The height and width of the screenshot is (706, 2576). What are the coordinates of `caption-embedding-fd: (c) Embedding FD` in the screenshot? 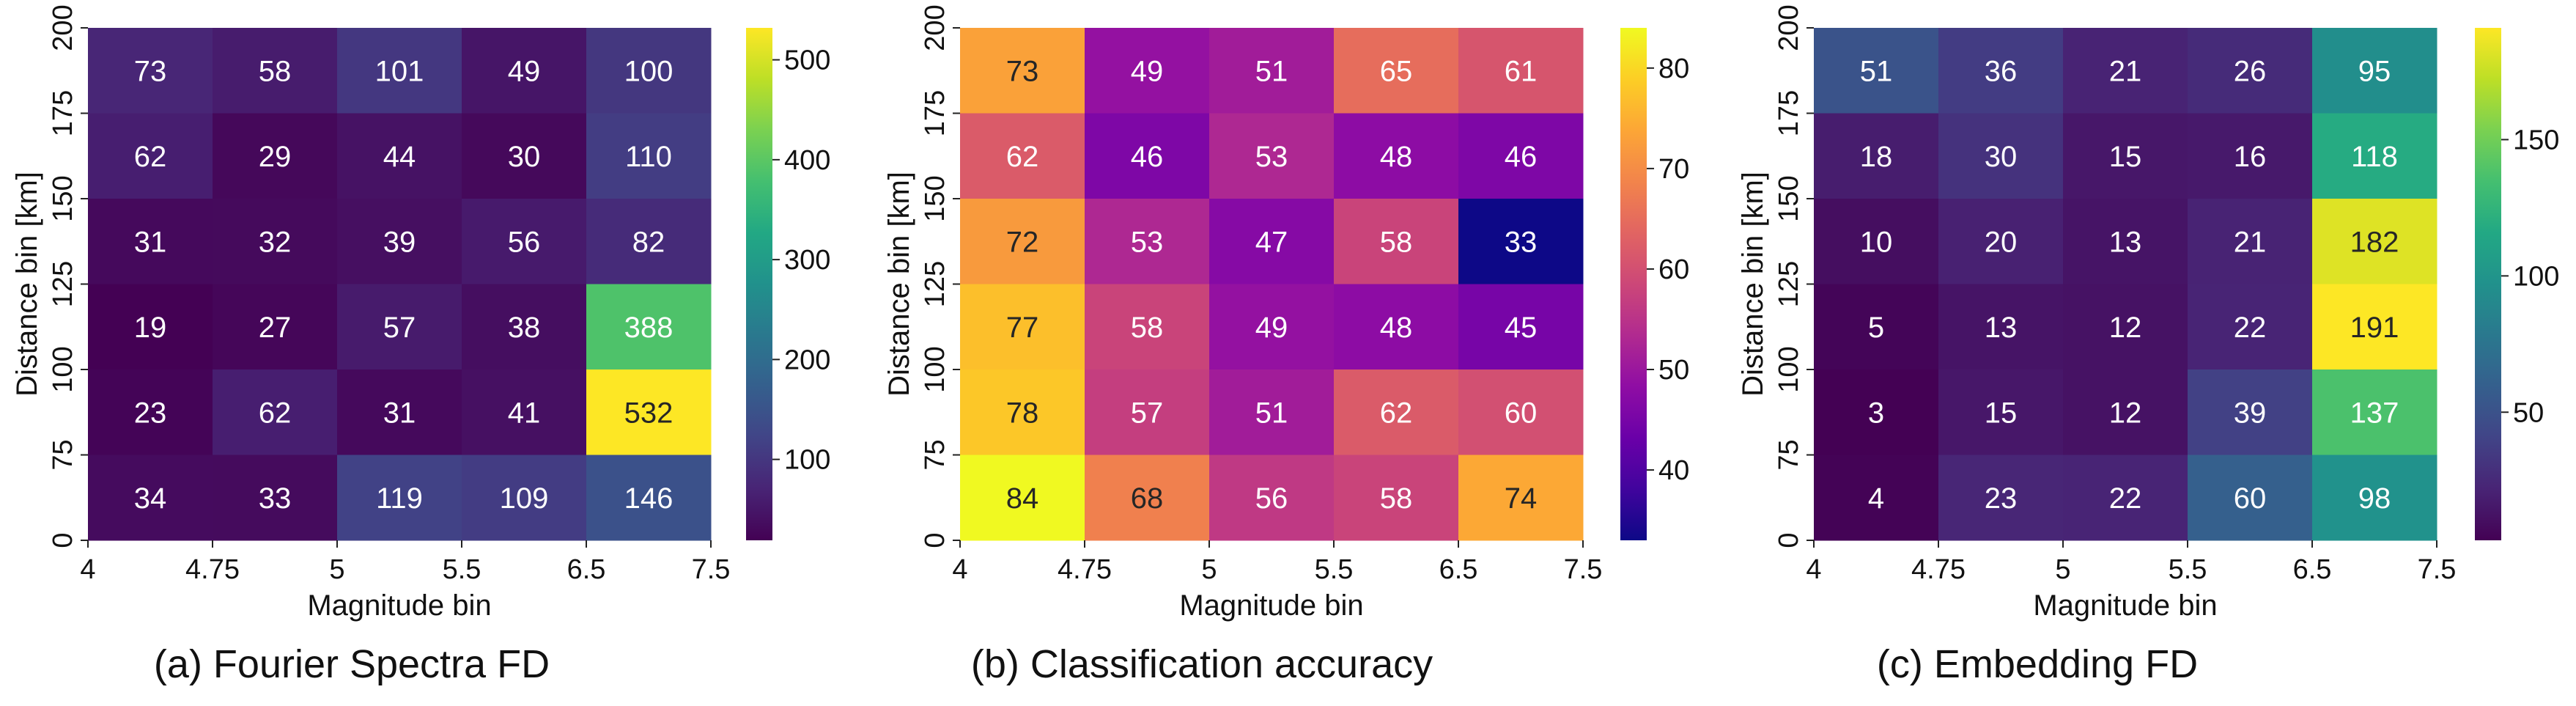 It's located at (2037, 664).